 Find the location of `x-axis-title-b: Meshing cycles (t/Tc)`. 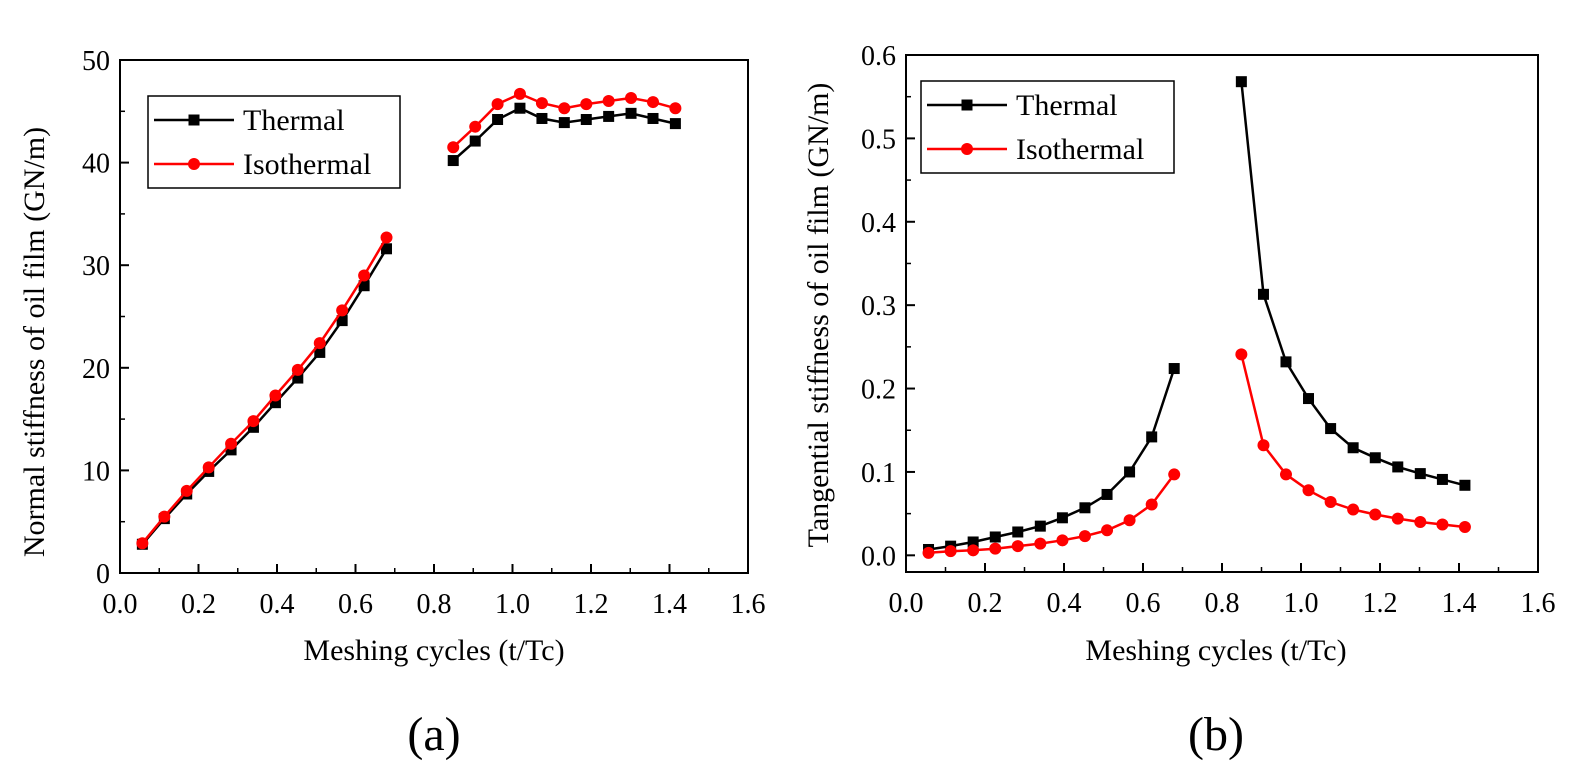

x-axis-title-b: Meshing cycles (t/Tc) is located at coordinates (1215, 650).